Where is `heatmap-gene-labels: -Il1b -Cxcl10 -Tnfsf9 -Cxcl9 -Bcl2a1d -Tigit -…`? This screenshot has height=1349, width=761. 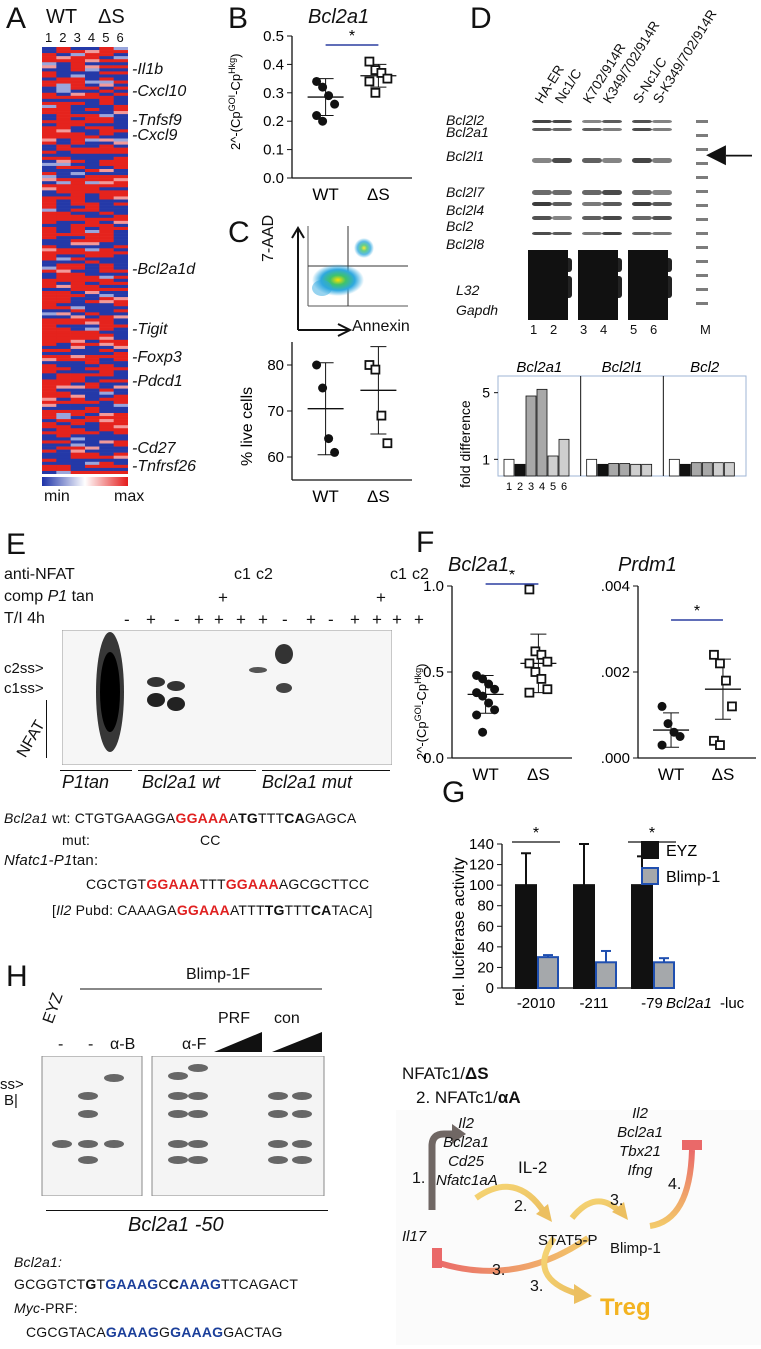
heatmap-gene-labels: -Il1b -Cxcl10 -Tnfsf9 -Cxcl9 -Bcl2a1d -Tigit -… is located at coordinates (192, 267).